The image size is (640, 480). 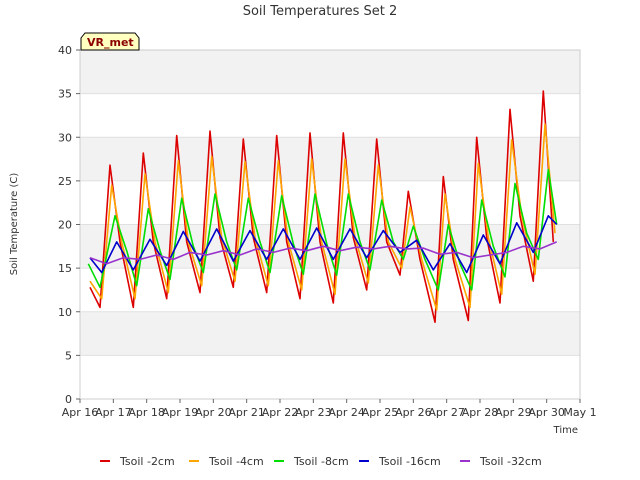 I want to click on y-tick-label: 35, so click(x=65, y=94).